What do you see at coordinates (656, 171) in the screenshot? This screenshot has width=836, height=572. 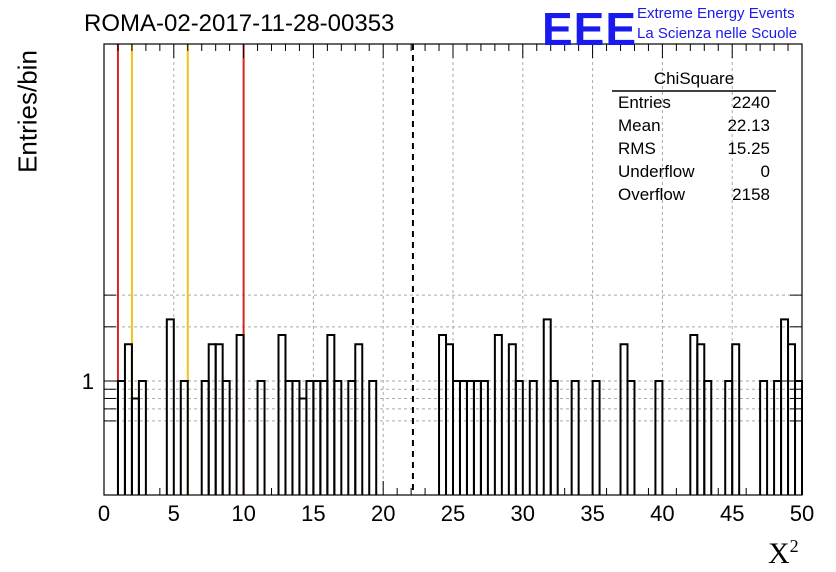 I see `stats-label: Underflow` at bounding box center [656, 171].